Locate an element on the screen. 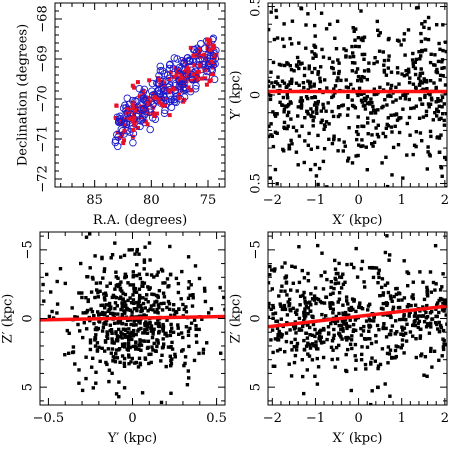 The width and height of the screenshot is (463, 461). blue-circle-point is located at coordinates (139, 88).